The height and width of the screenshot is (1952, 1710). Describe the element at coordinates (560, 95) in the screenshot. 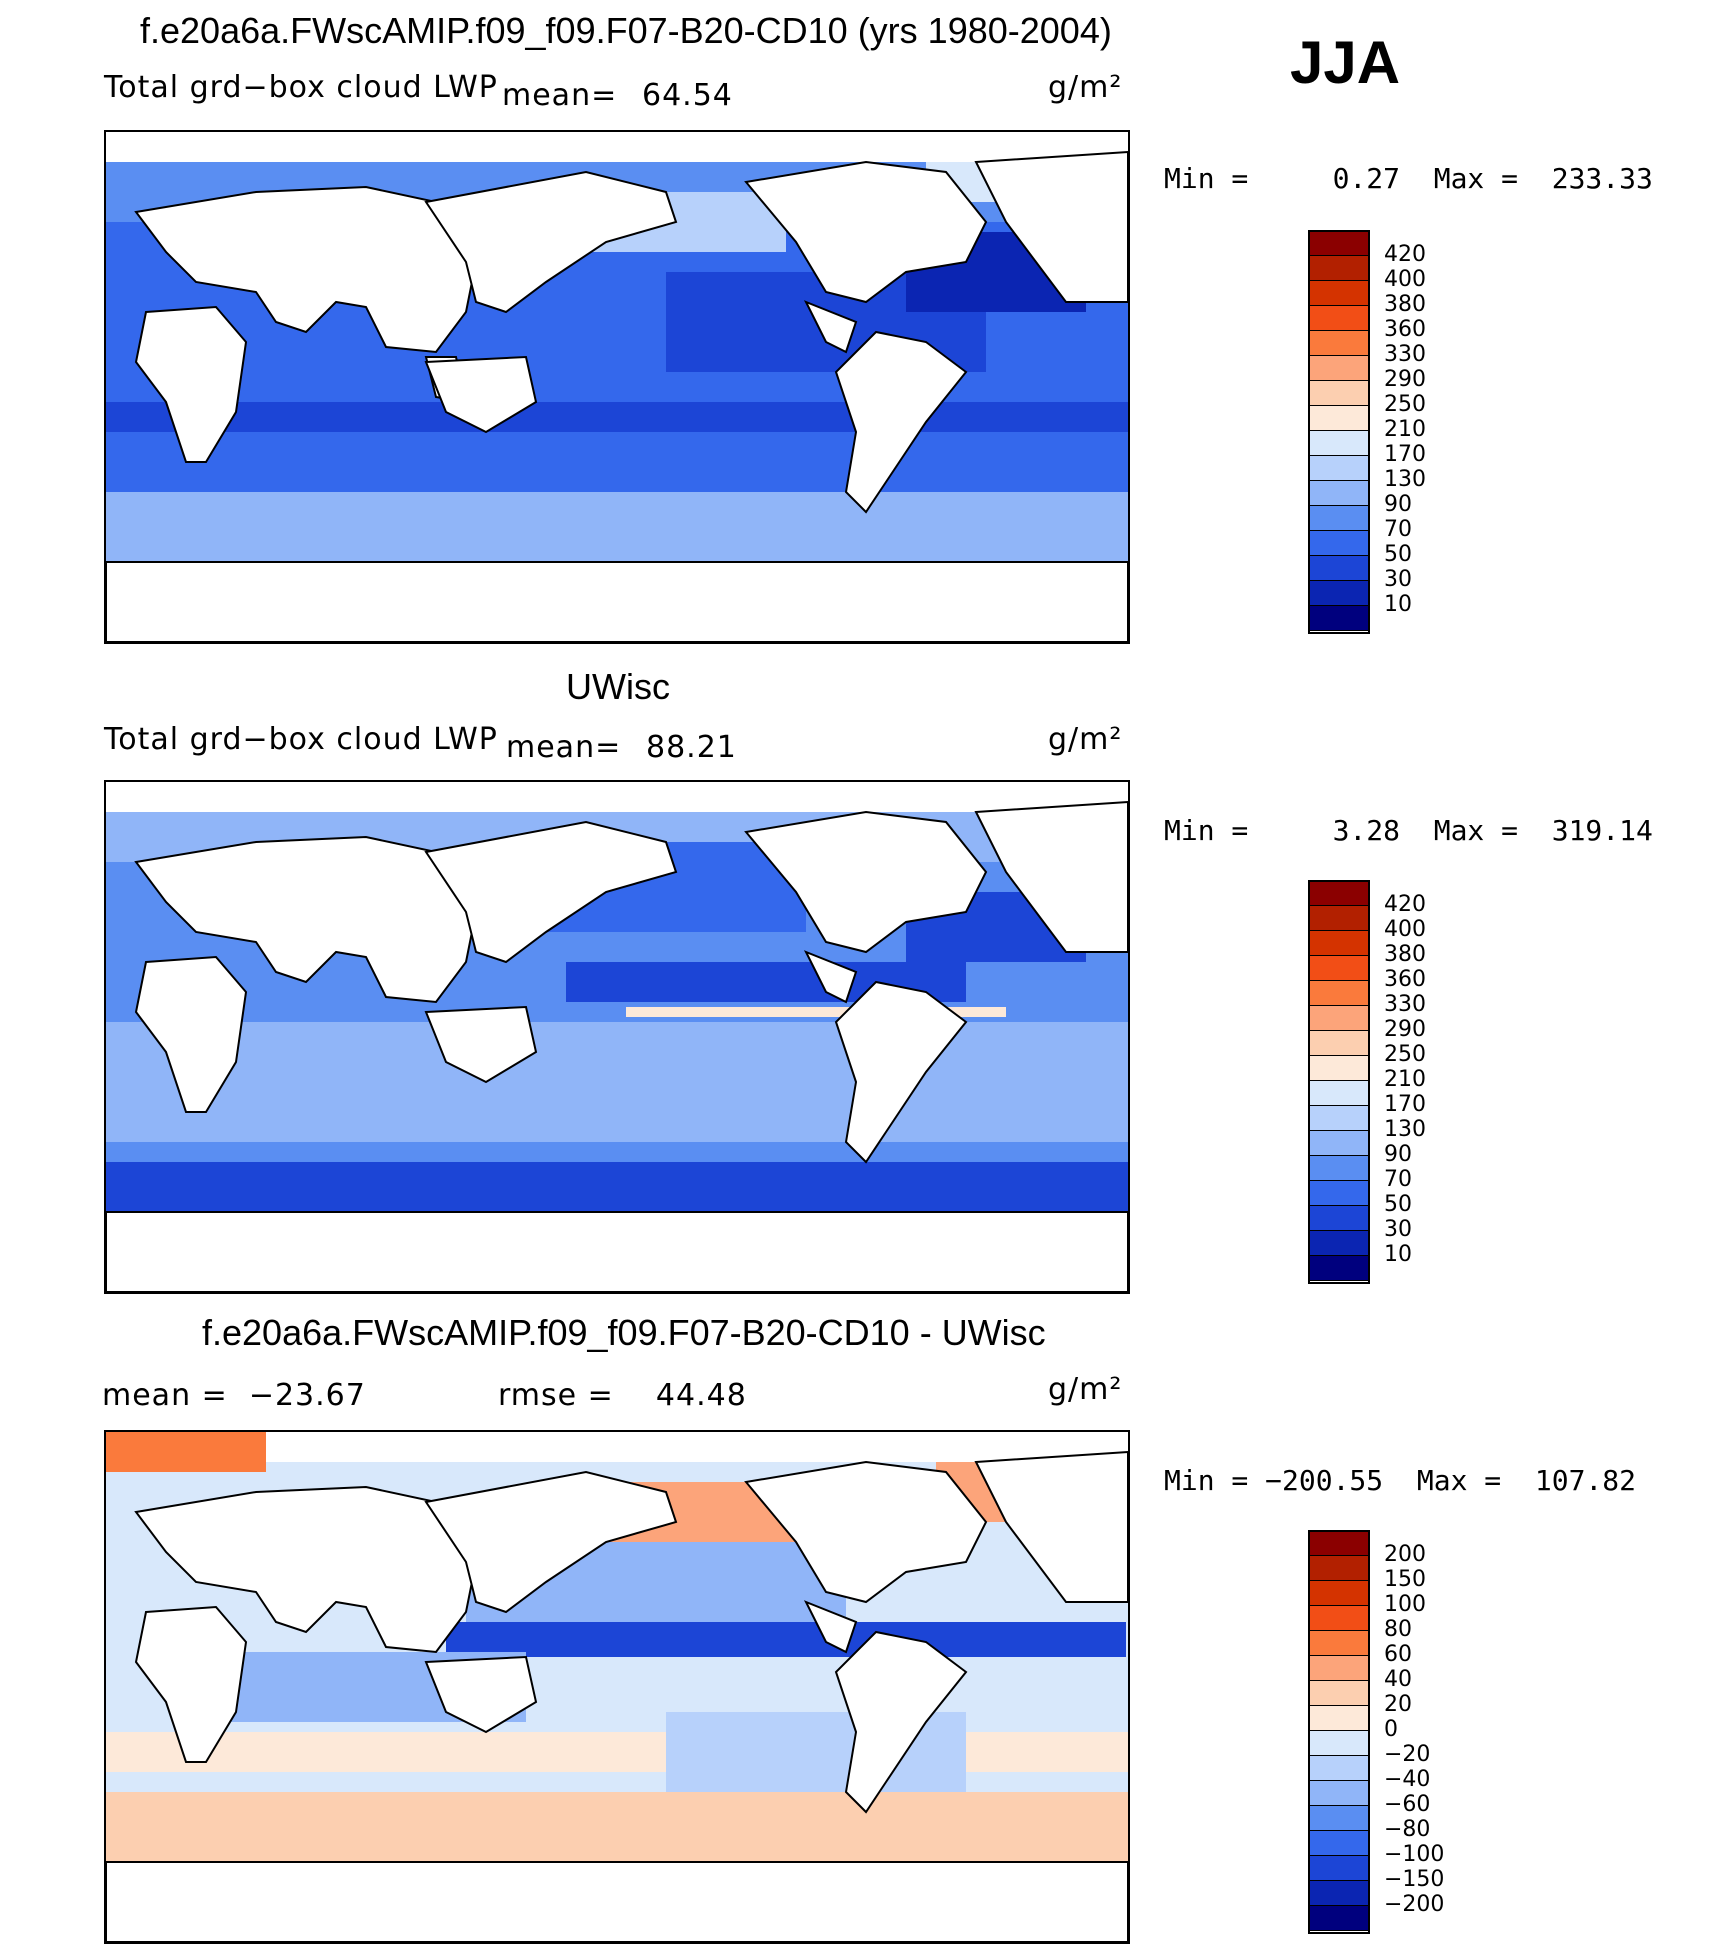

I see `panel1-mean-label: mean=` at that location.